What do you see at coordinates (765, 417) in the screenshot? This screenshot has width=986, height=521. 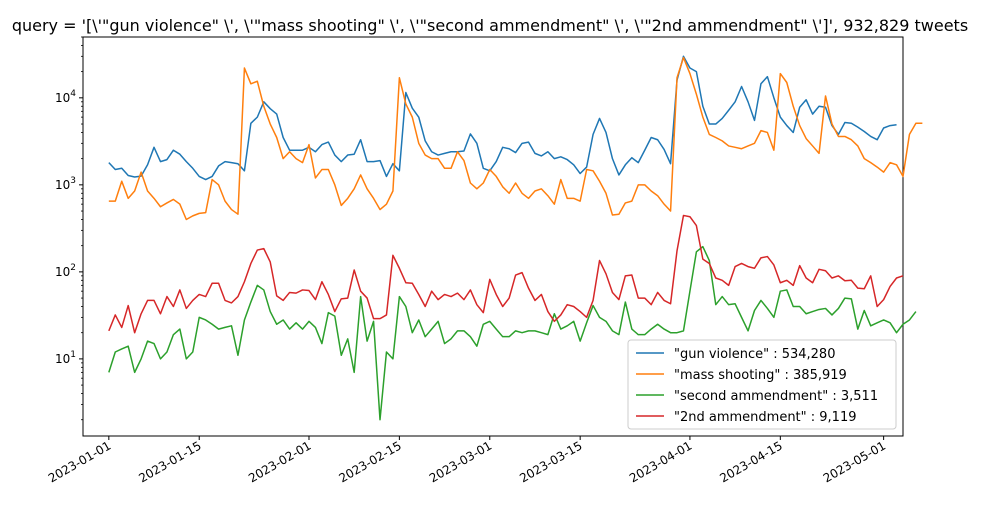 I see `legend-entry: "2nd ammendment" : 9,119` at bounding box center [765, 417].